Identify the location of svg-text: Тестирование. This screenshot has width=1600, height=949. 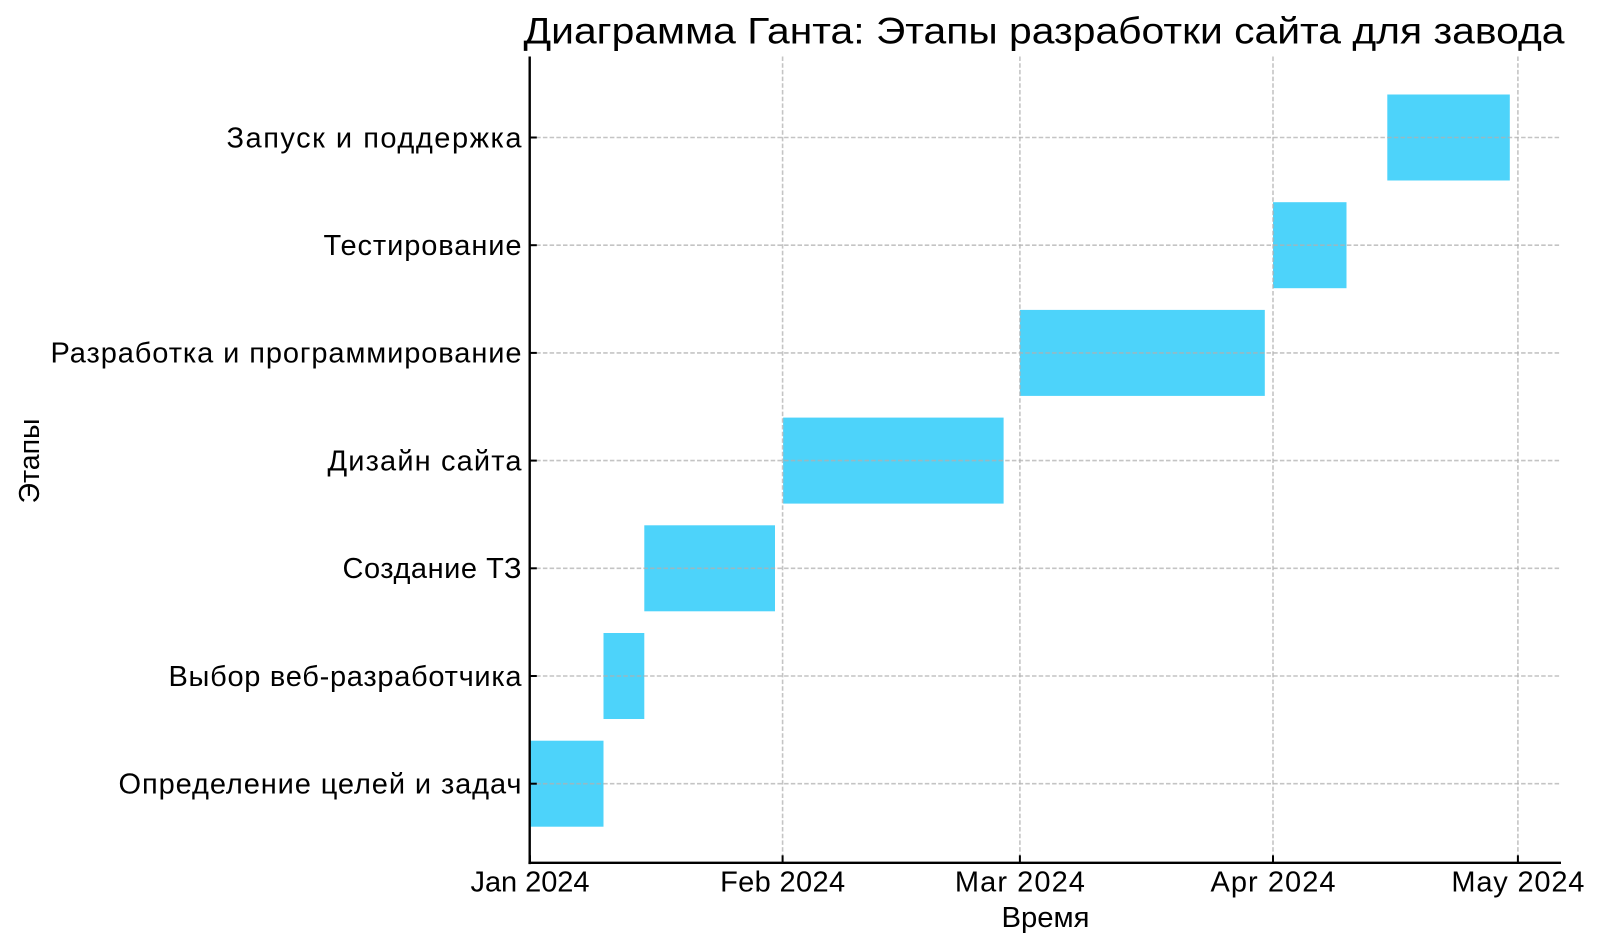
(423, 246).